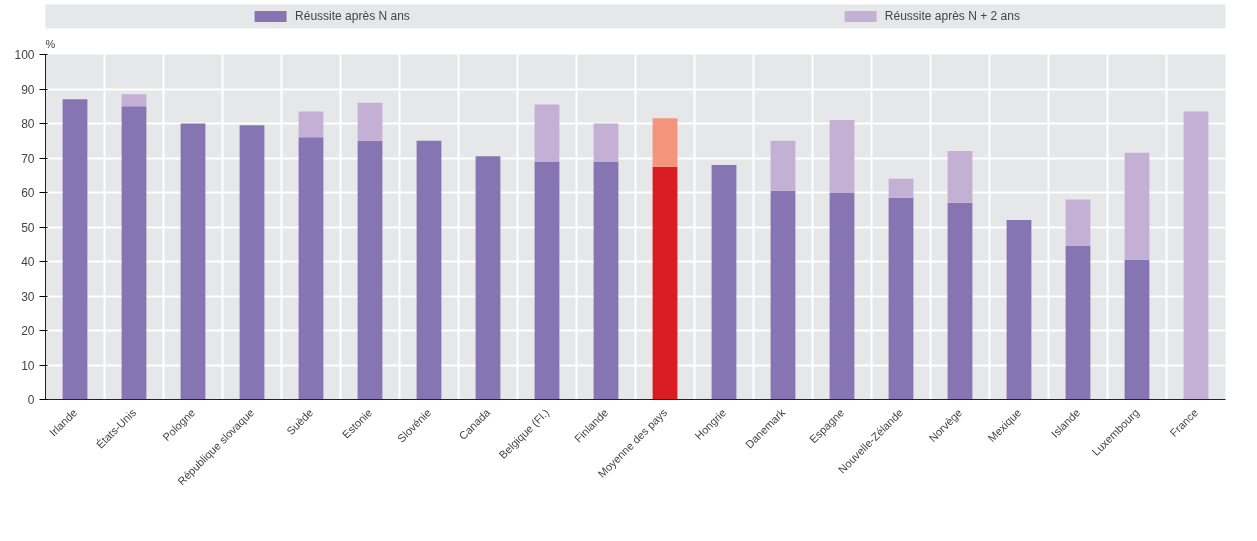  Describe the element at coordinates (24, 55) in the screenshot. I see `y-tick-label: 100` at that location.